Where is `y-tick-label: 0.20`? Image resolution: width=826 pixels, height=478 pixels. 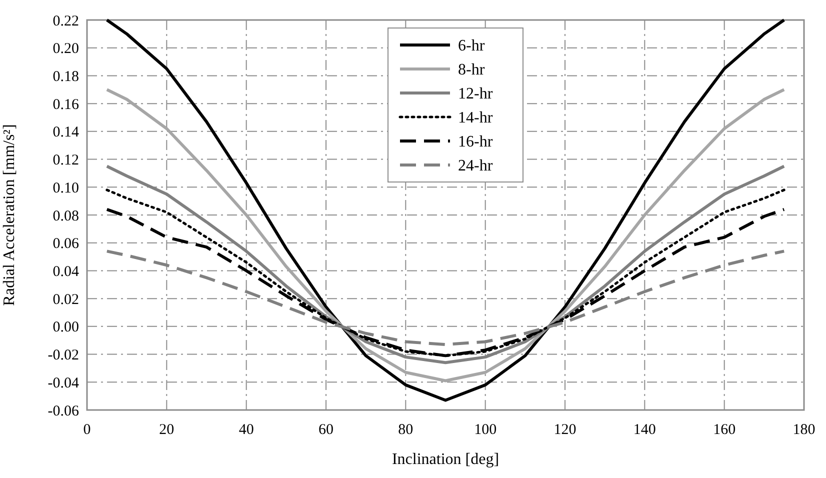 y-tick-label: 0.20 is located at coordinates (65, 49).